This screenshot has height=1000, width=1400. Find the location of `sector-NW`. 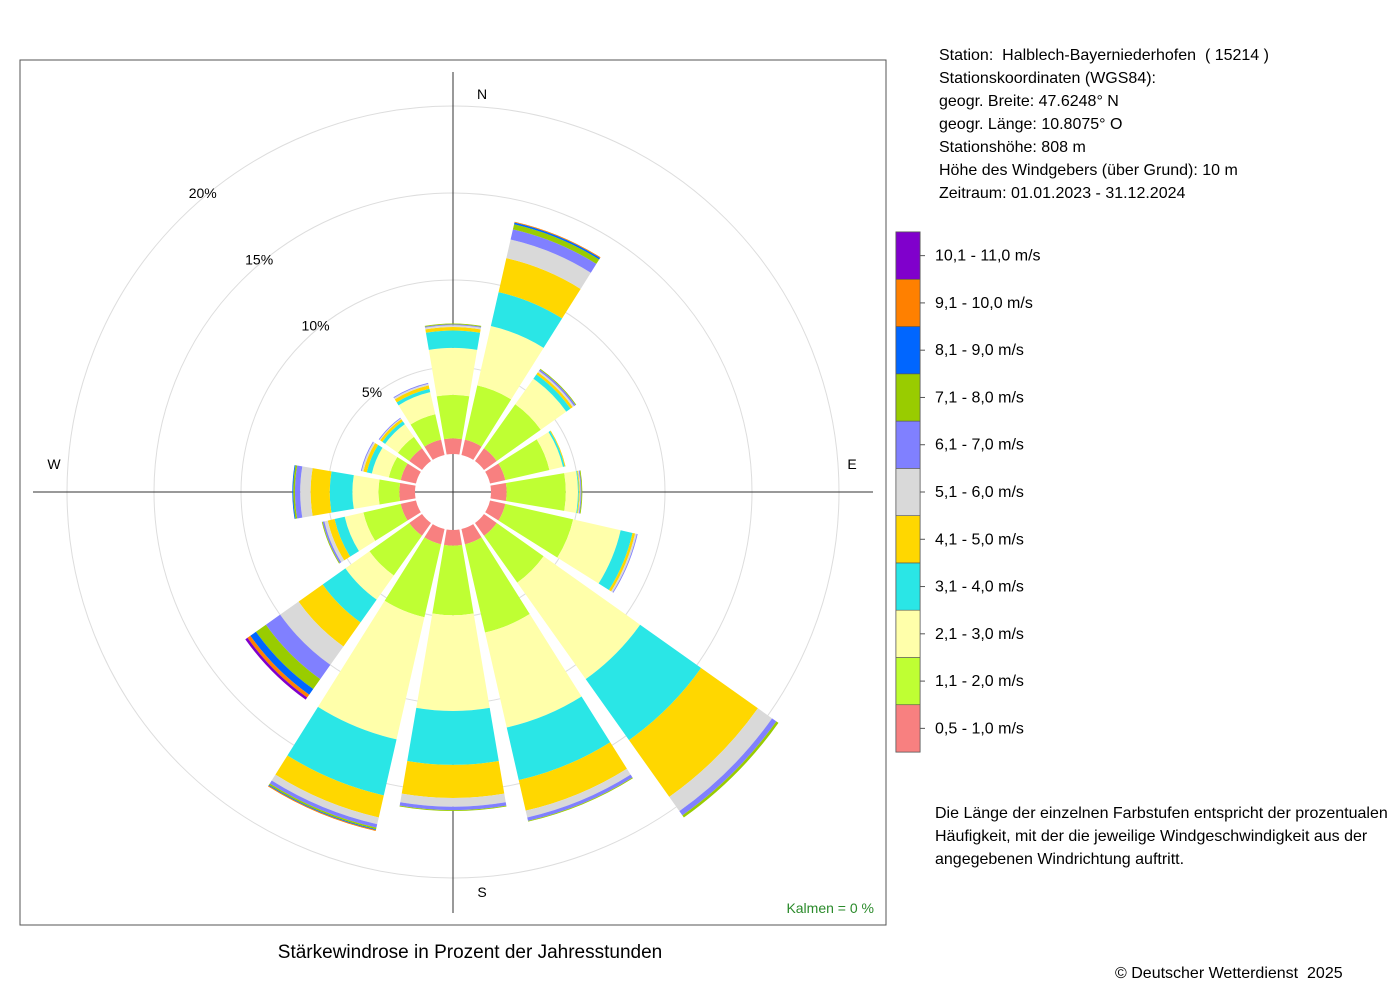

sector-NW is located at coordinates (405, 444).